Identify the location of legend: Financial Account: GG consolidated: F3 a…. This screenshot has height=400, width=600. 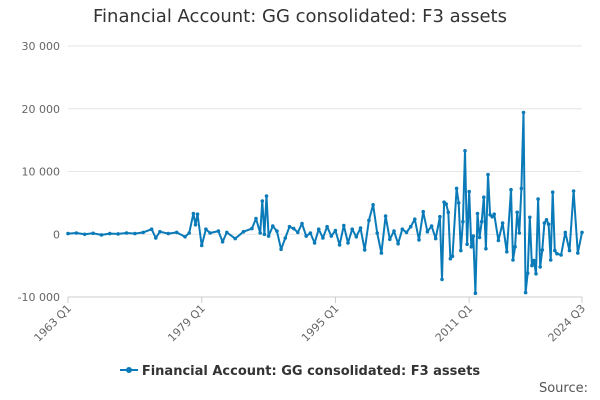
(300, 371).